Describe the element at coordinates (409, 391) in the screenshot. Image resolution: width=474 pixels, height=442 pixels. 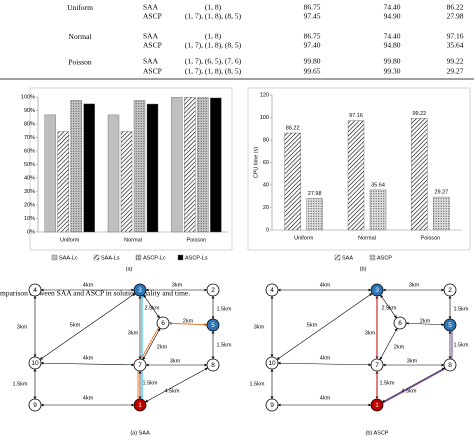
I see `edge-label: 4.5km` at that location.